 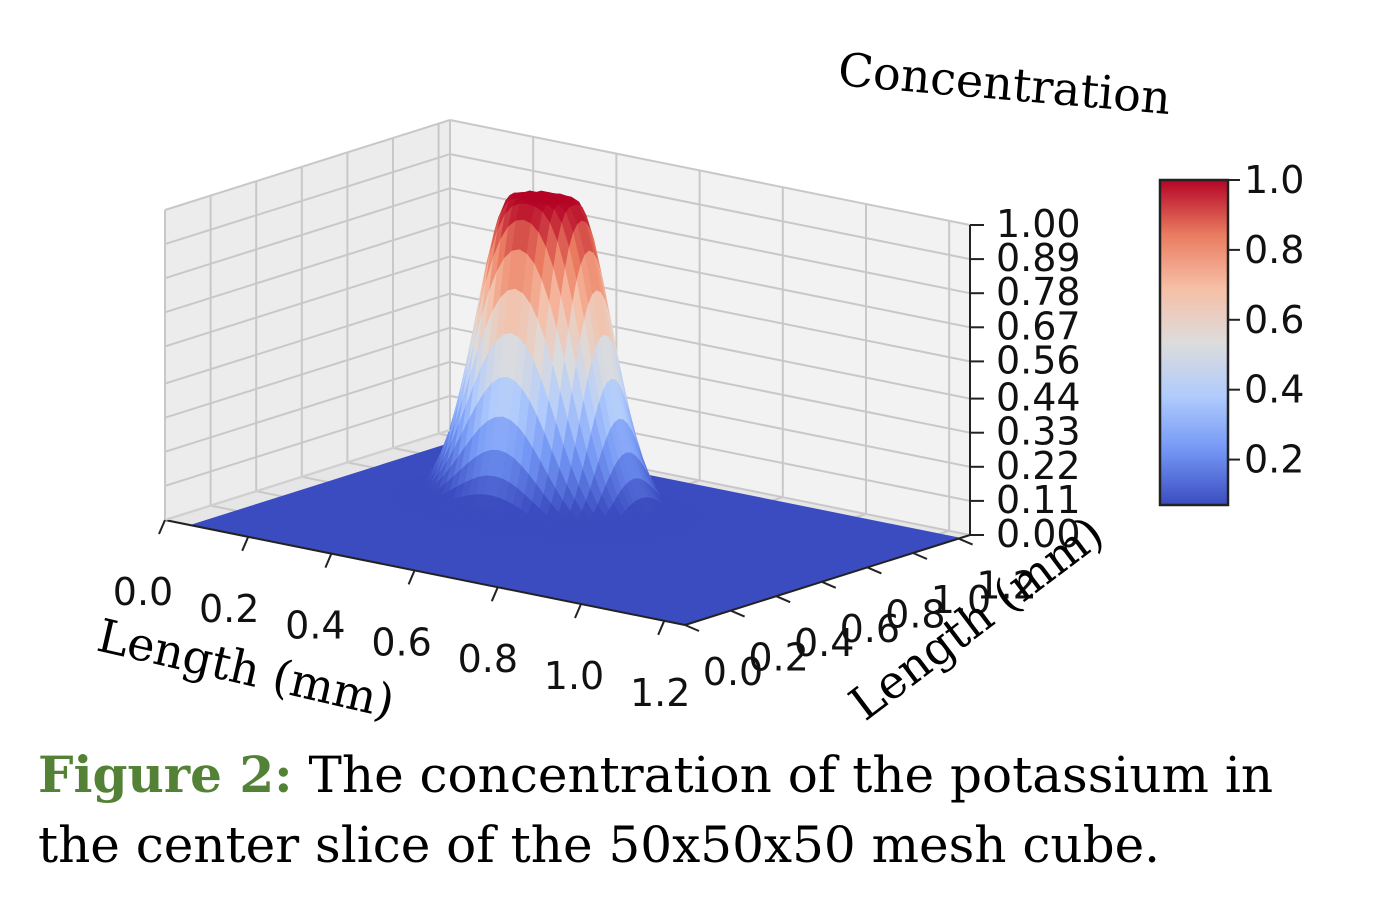 I want to click on x-tick-label: 0.2, so click(x=229, y=609).